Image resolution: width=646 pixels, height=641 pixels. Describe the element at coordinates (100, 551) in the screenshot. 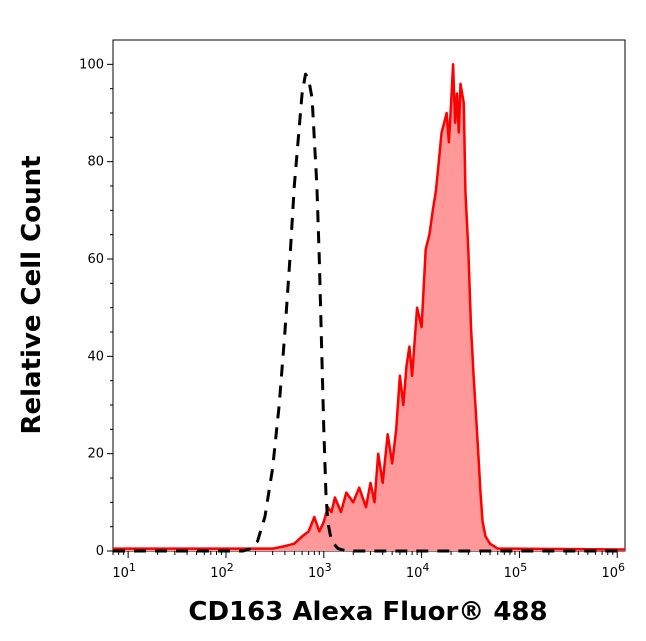

I see `y-tick-label: 0` at that location.